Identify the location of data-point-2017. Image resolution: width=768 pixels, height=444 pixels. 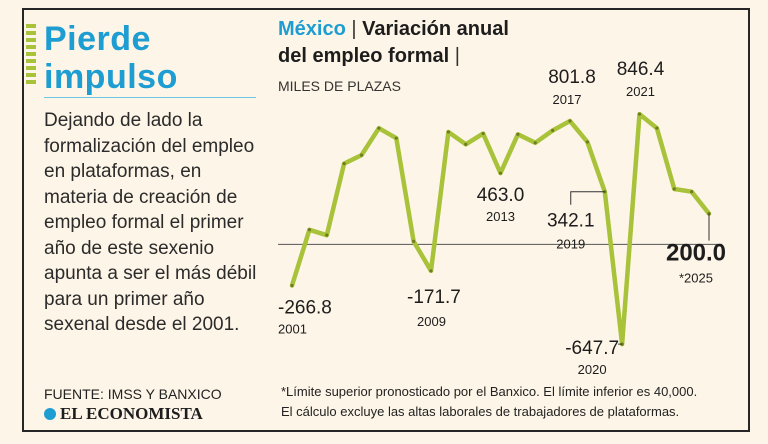
(570, 121).